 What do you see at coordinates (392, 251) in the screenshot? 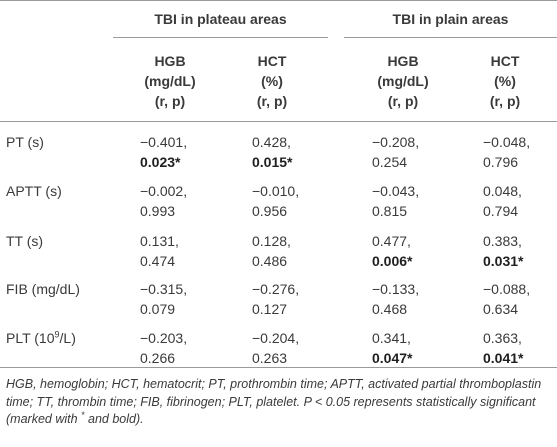
I see `table-cell: 0.477, 0.006*` at bounding box center [392, 251].